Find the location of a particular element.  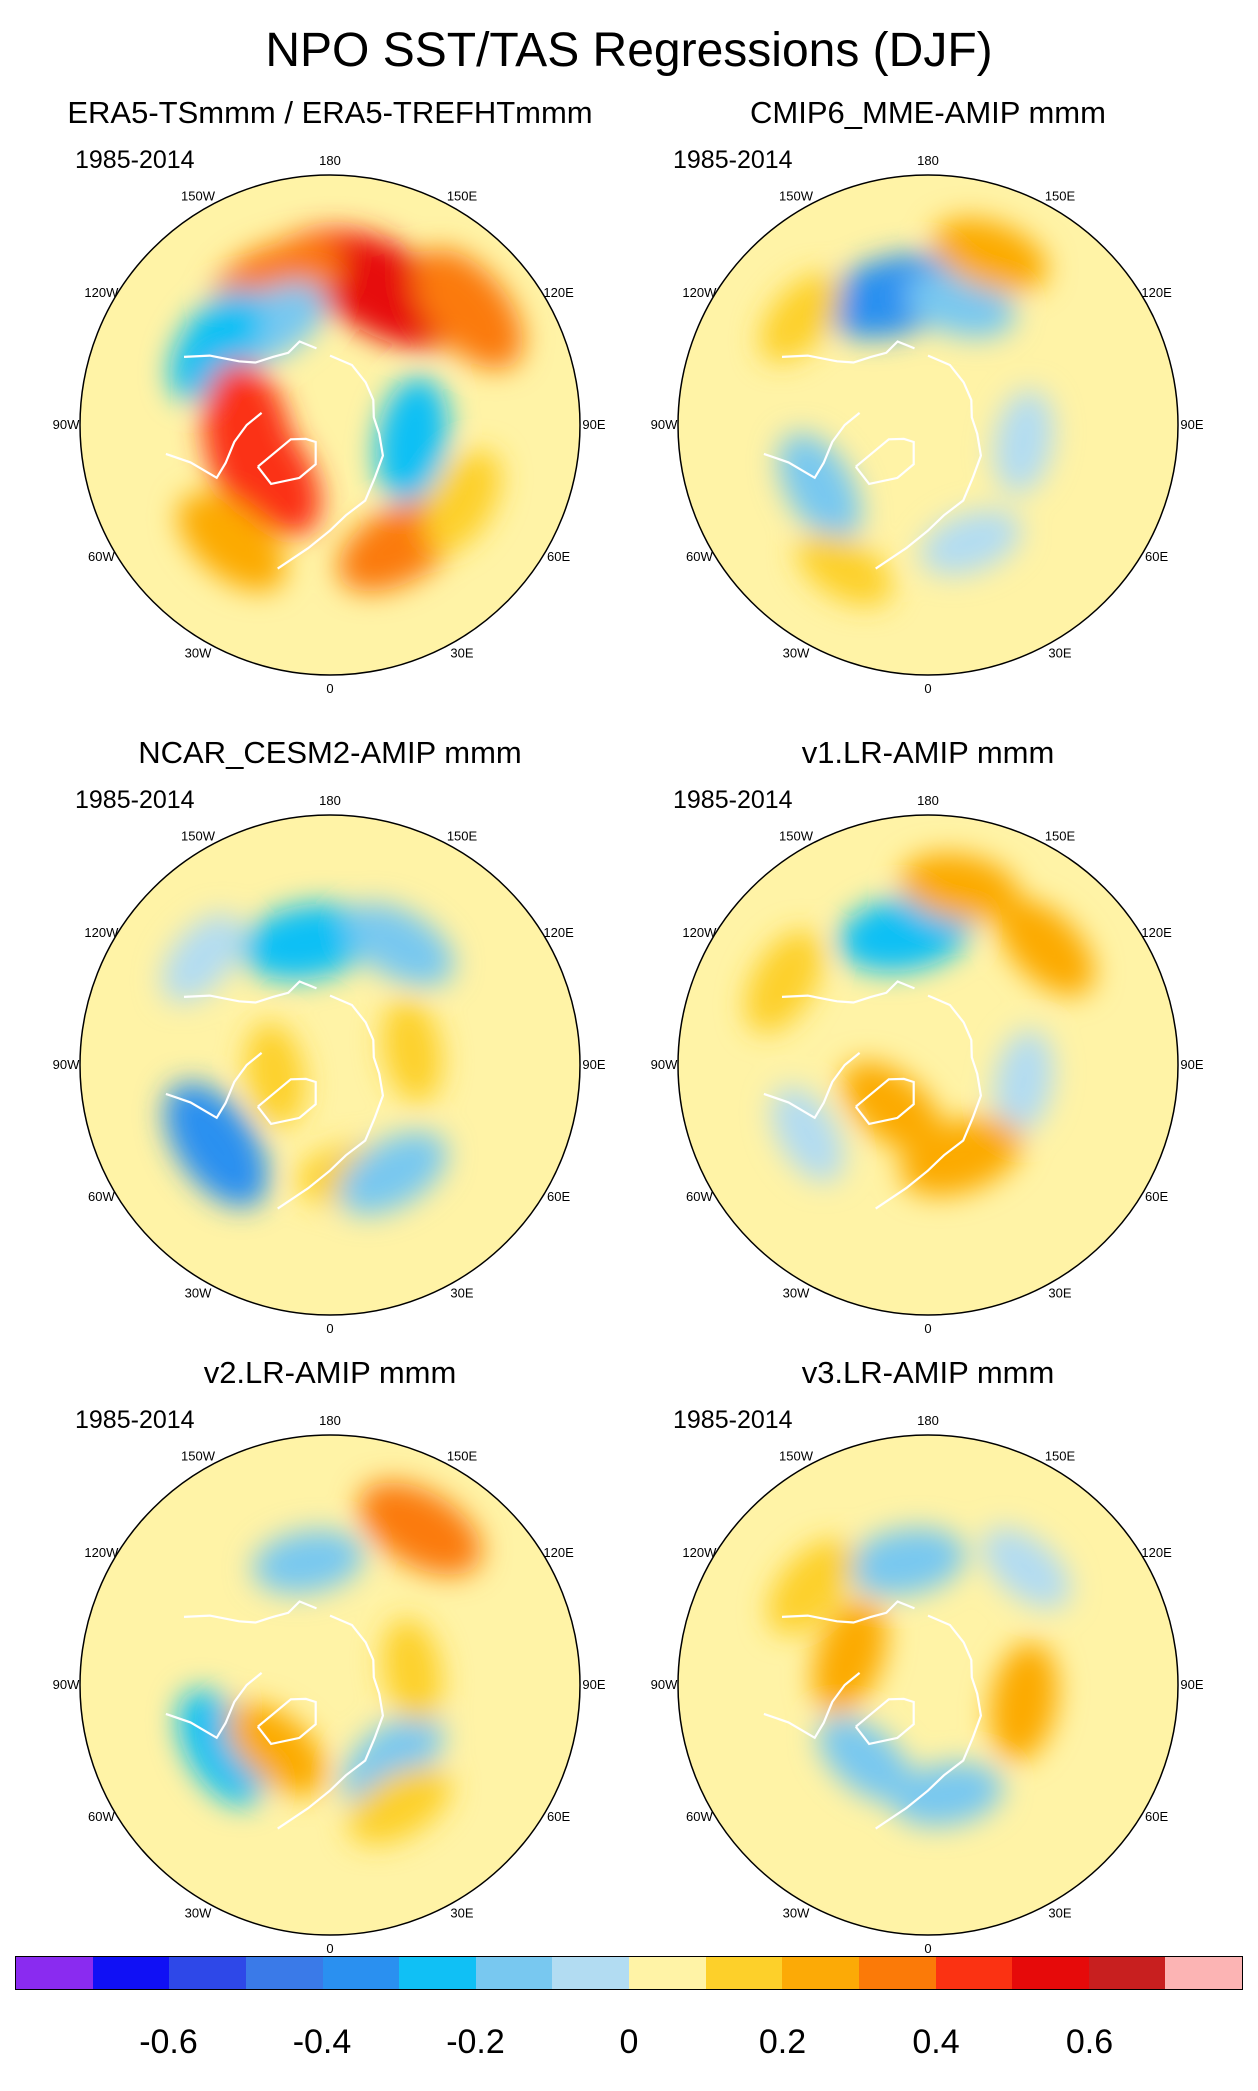

panel-title: v2.LR-AMIP mmm is located at coordinates (330, 1372).